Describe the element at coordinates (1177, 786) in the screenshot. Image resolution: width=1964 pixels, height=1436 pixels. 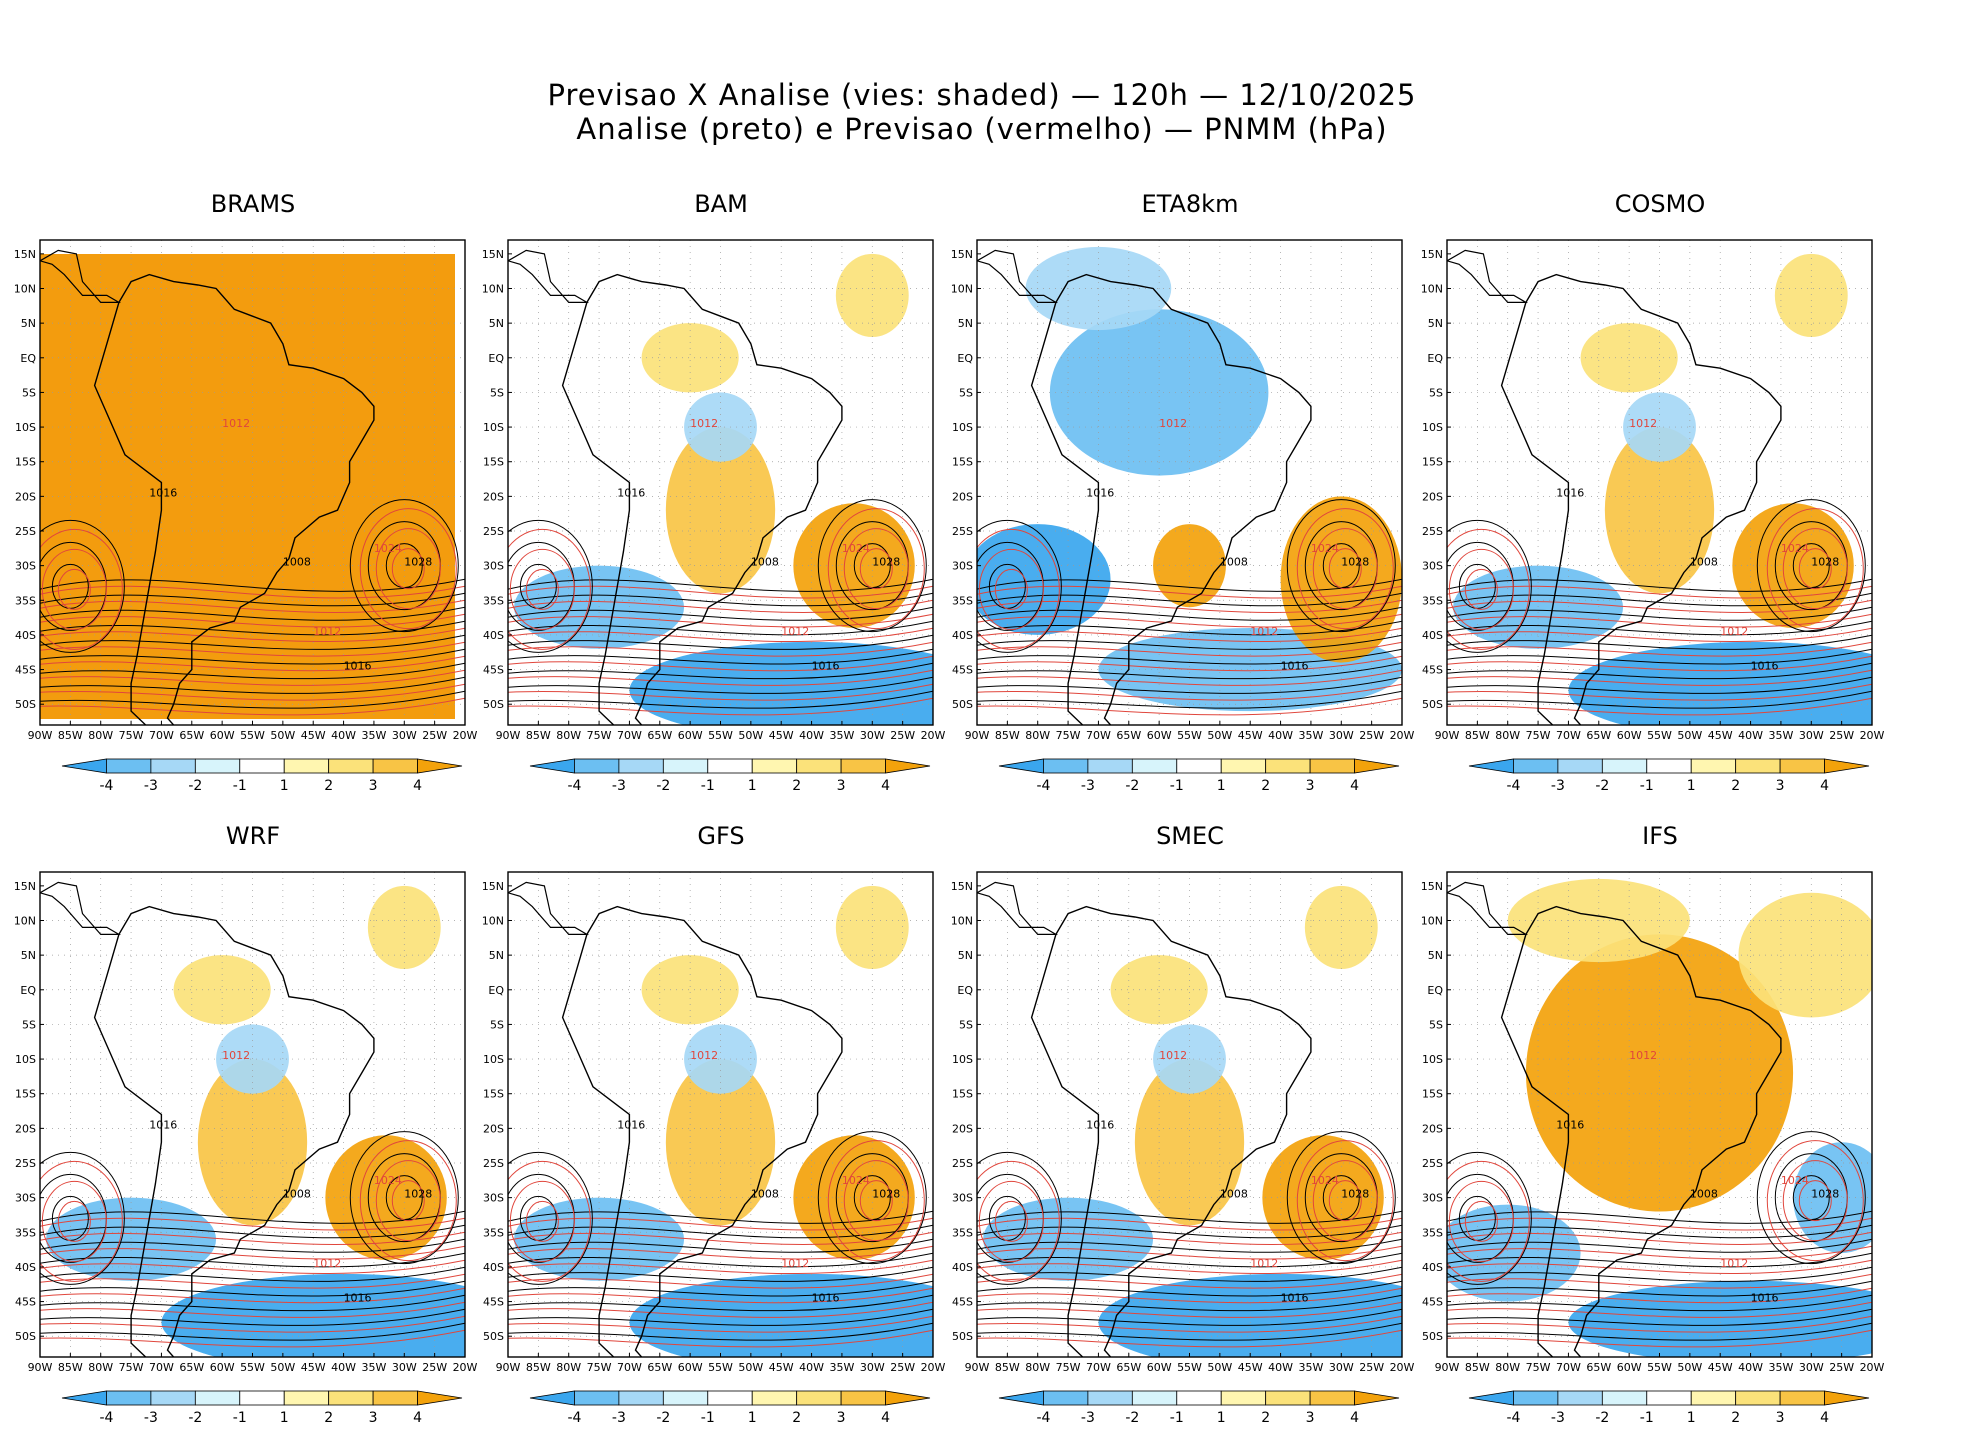
I see `colorbar-label: -1` at that location.